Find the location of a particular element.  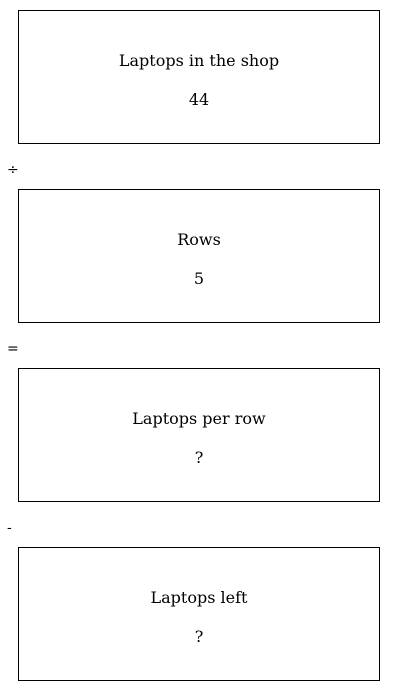

box-label: Laptops left is located at coordinates (199, 597).